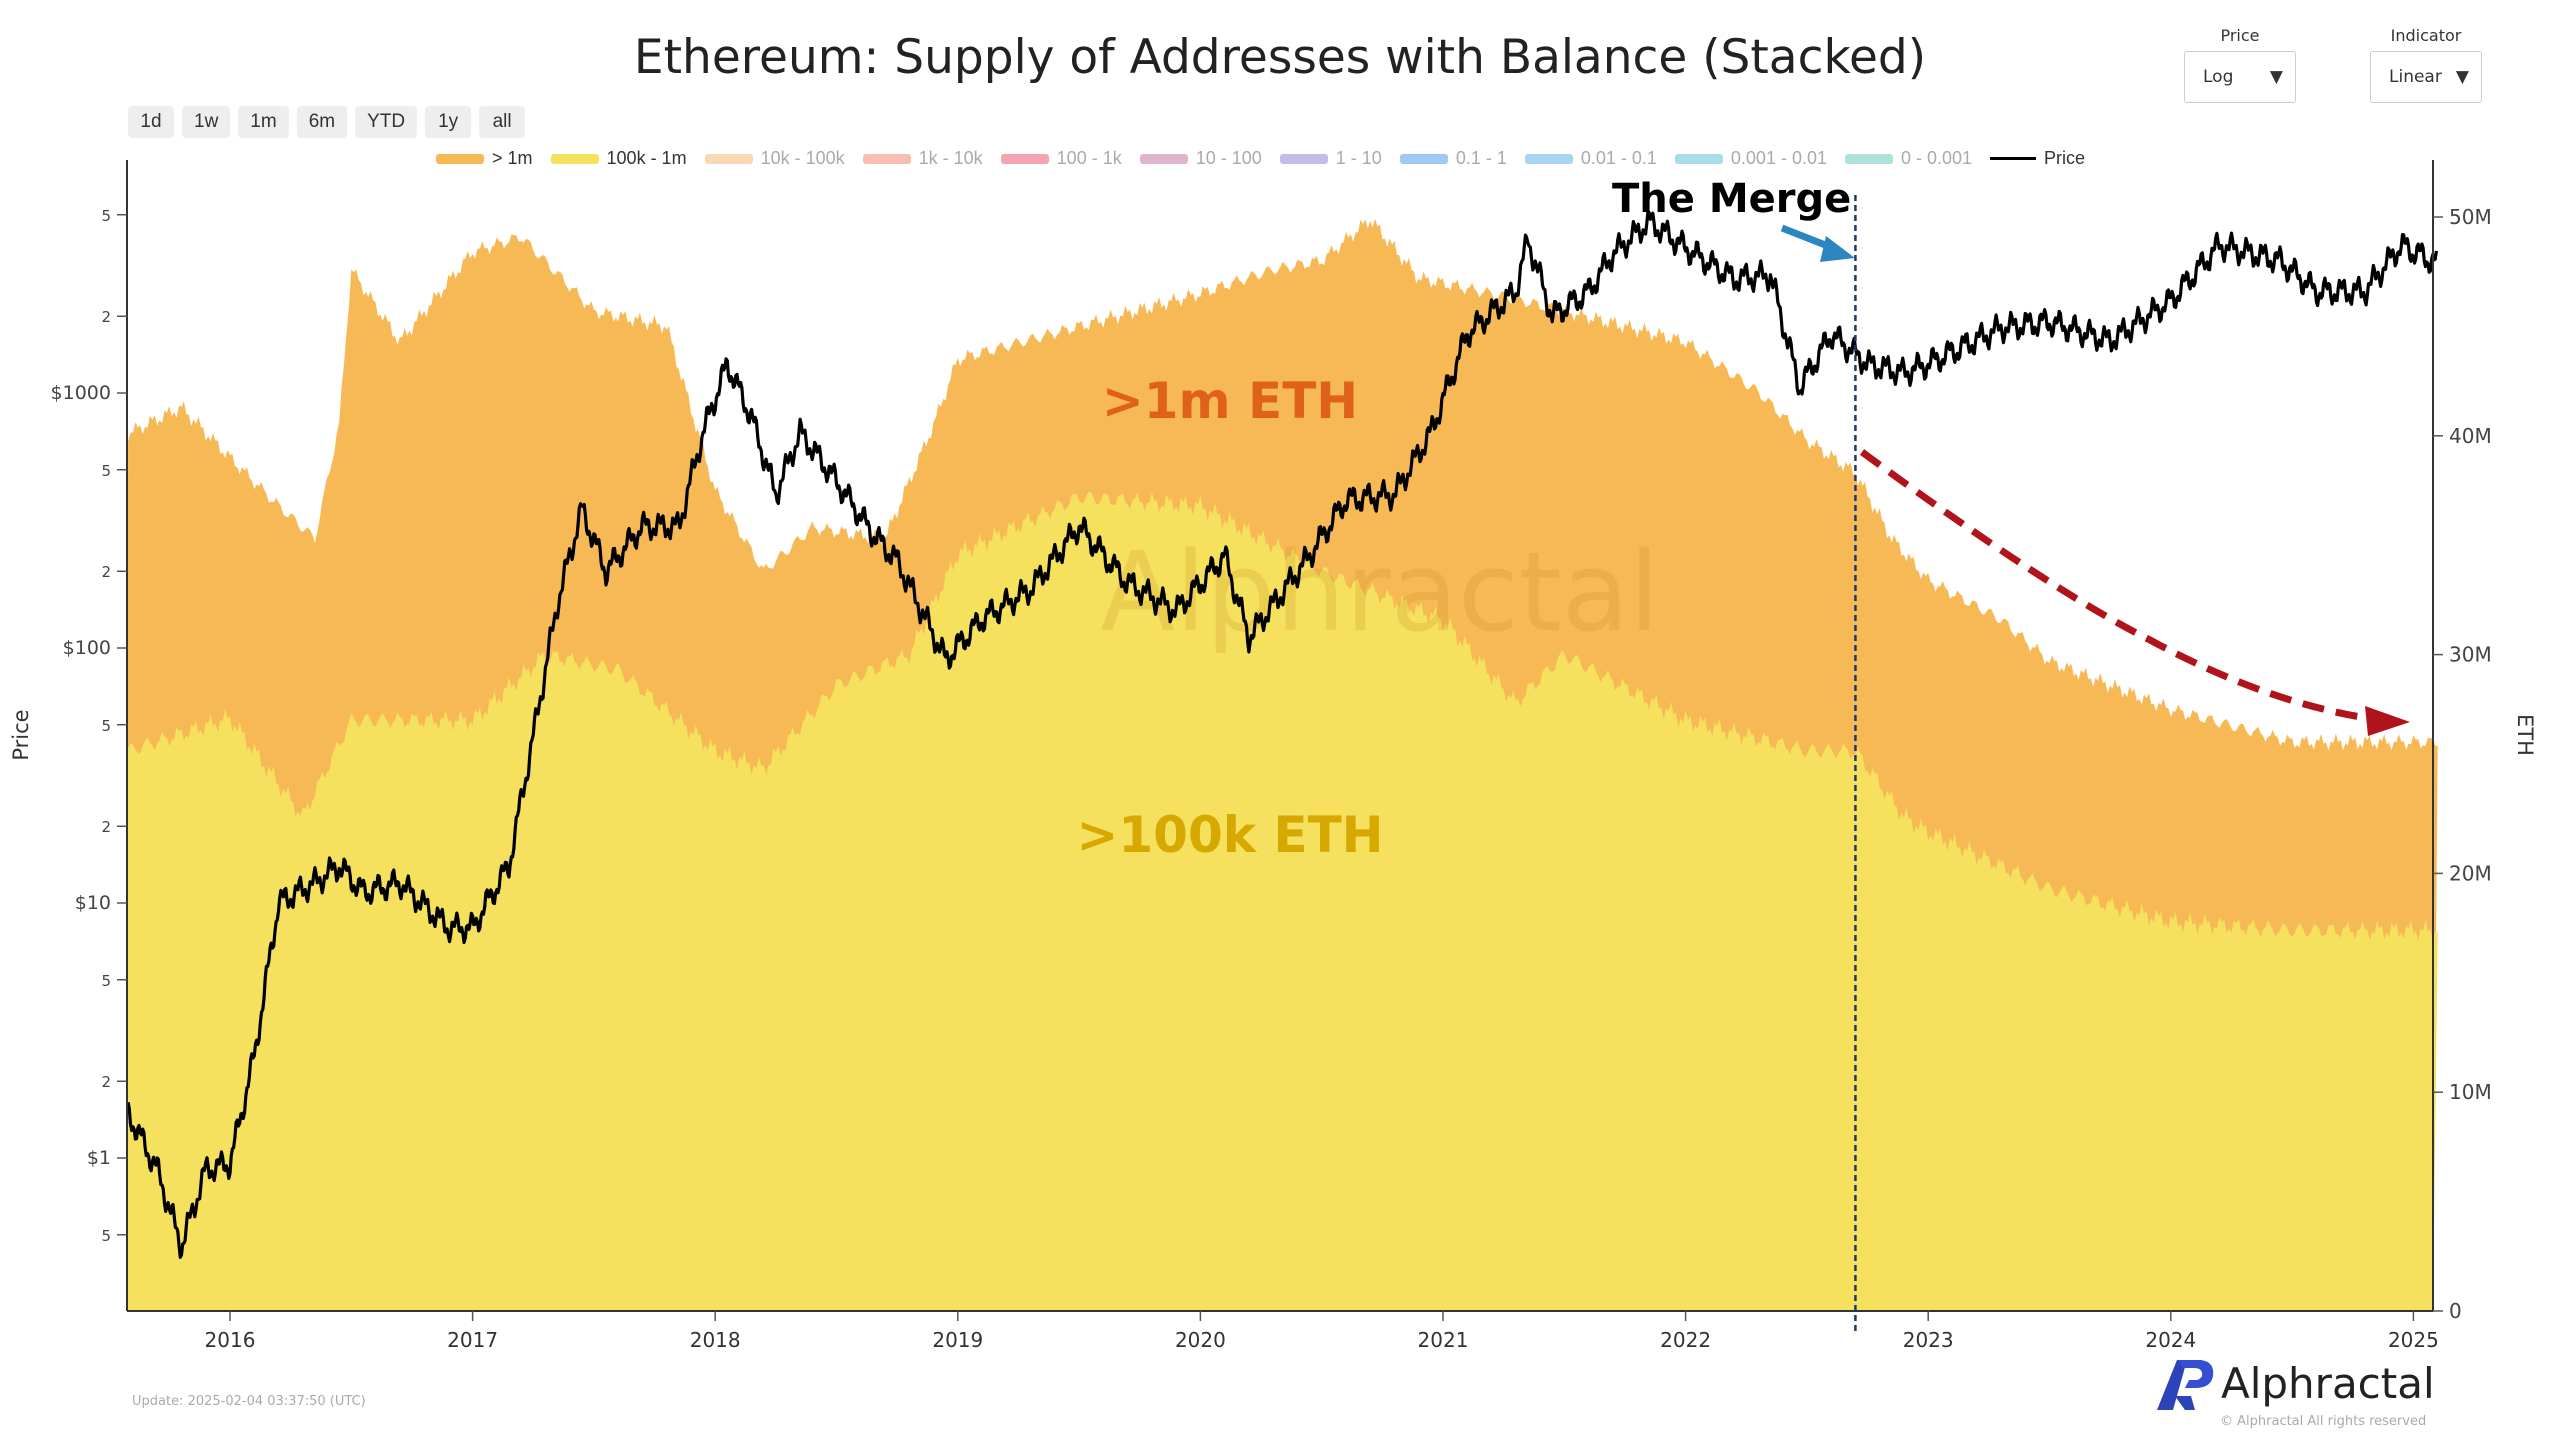 The width and height of the screenshot is (2560, 1440). What do you see at coordinates (1358, 158) in the screenshot?
I see `legend-label: 1 - 10` at bounding box center [1358, 158].